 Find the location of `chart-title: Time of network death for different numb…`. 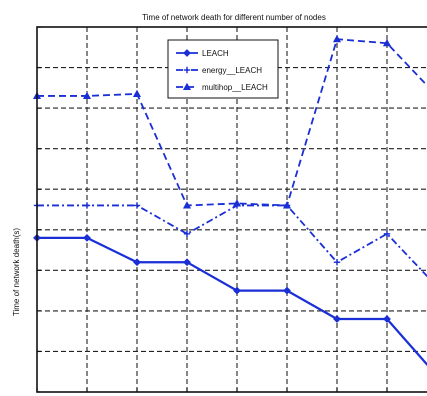

chart-title: Time of network death for different numb… is located at coordinates (234, 17).